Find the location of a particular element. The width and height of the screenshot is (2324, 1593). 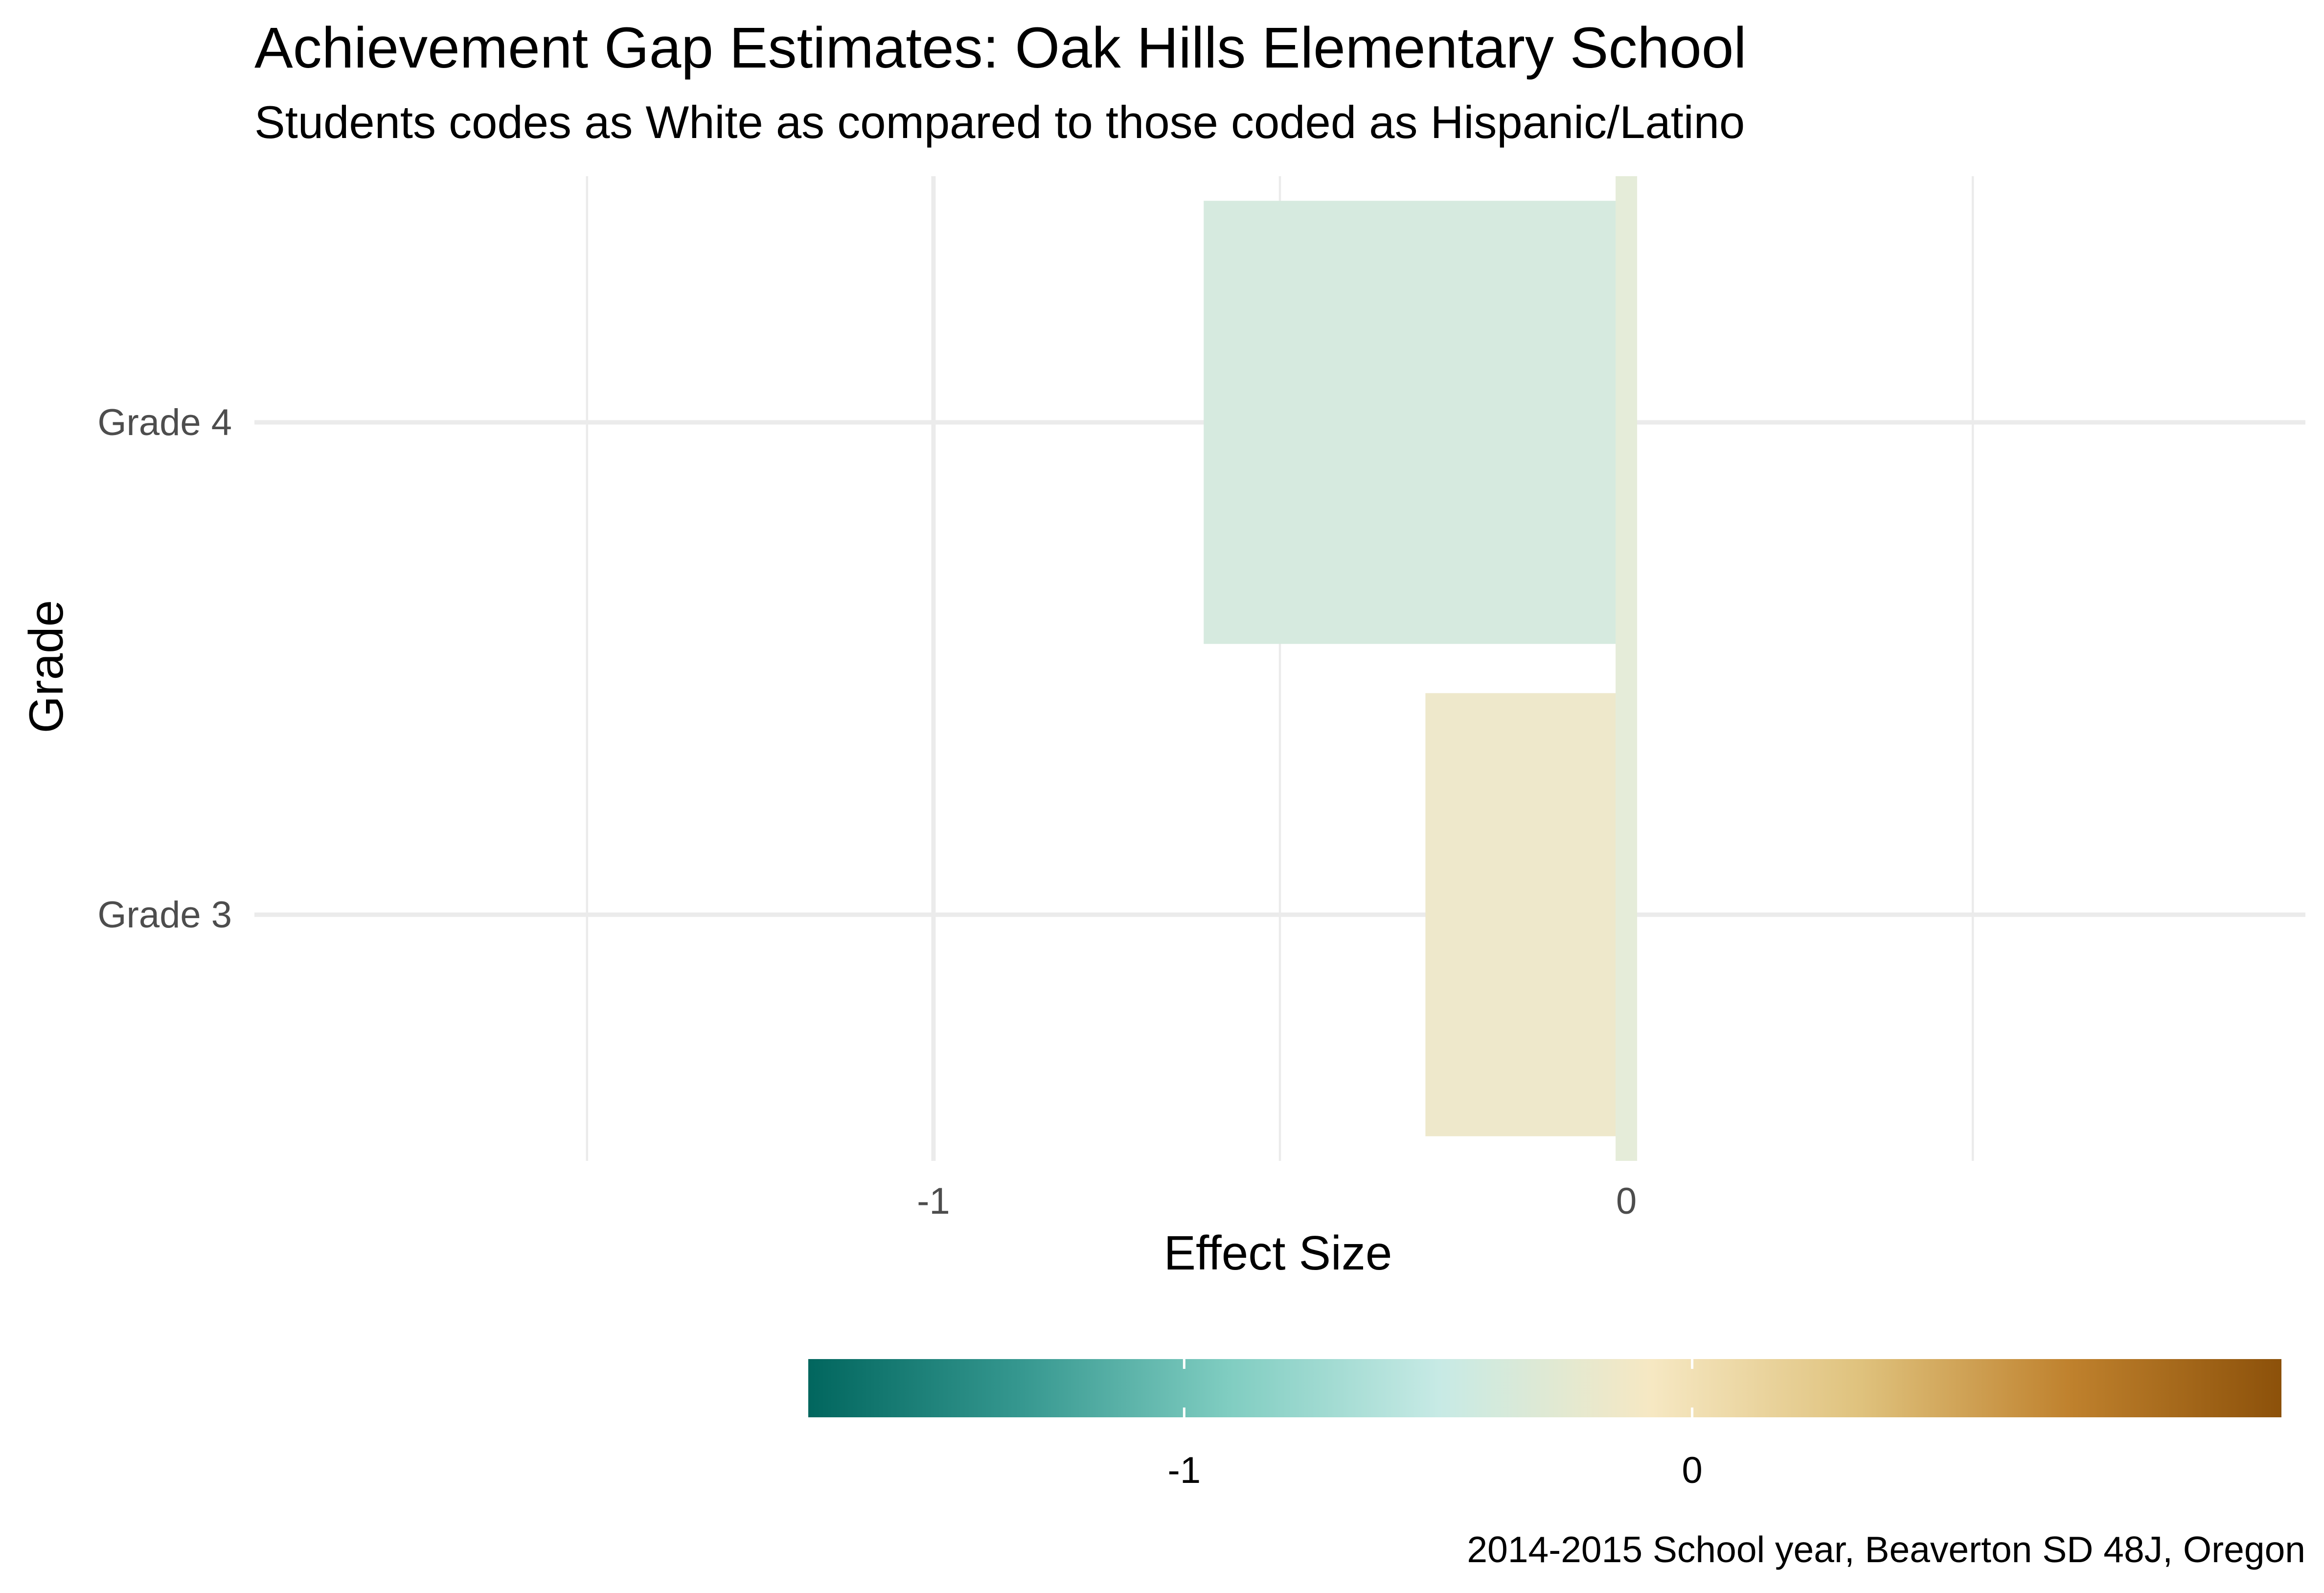

zero-reference-line is located at coordinates (1627, 668).